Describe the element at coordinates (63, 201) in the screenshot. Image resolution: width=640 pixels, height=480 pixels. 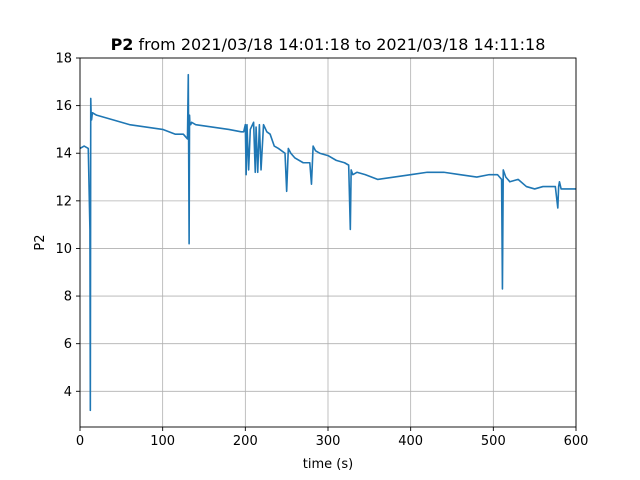
I see `y-tick-label: 12` at that location.